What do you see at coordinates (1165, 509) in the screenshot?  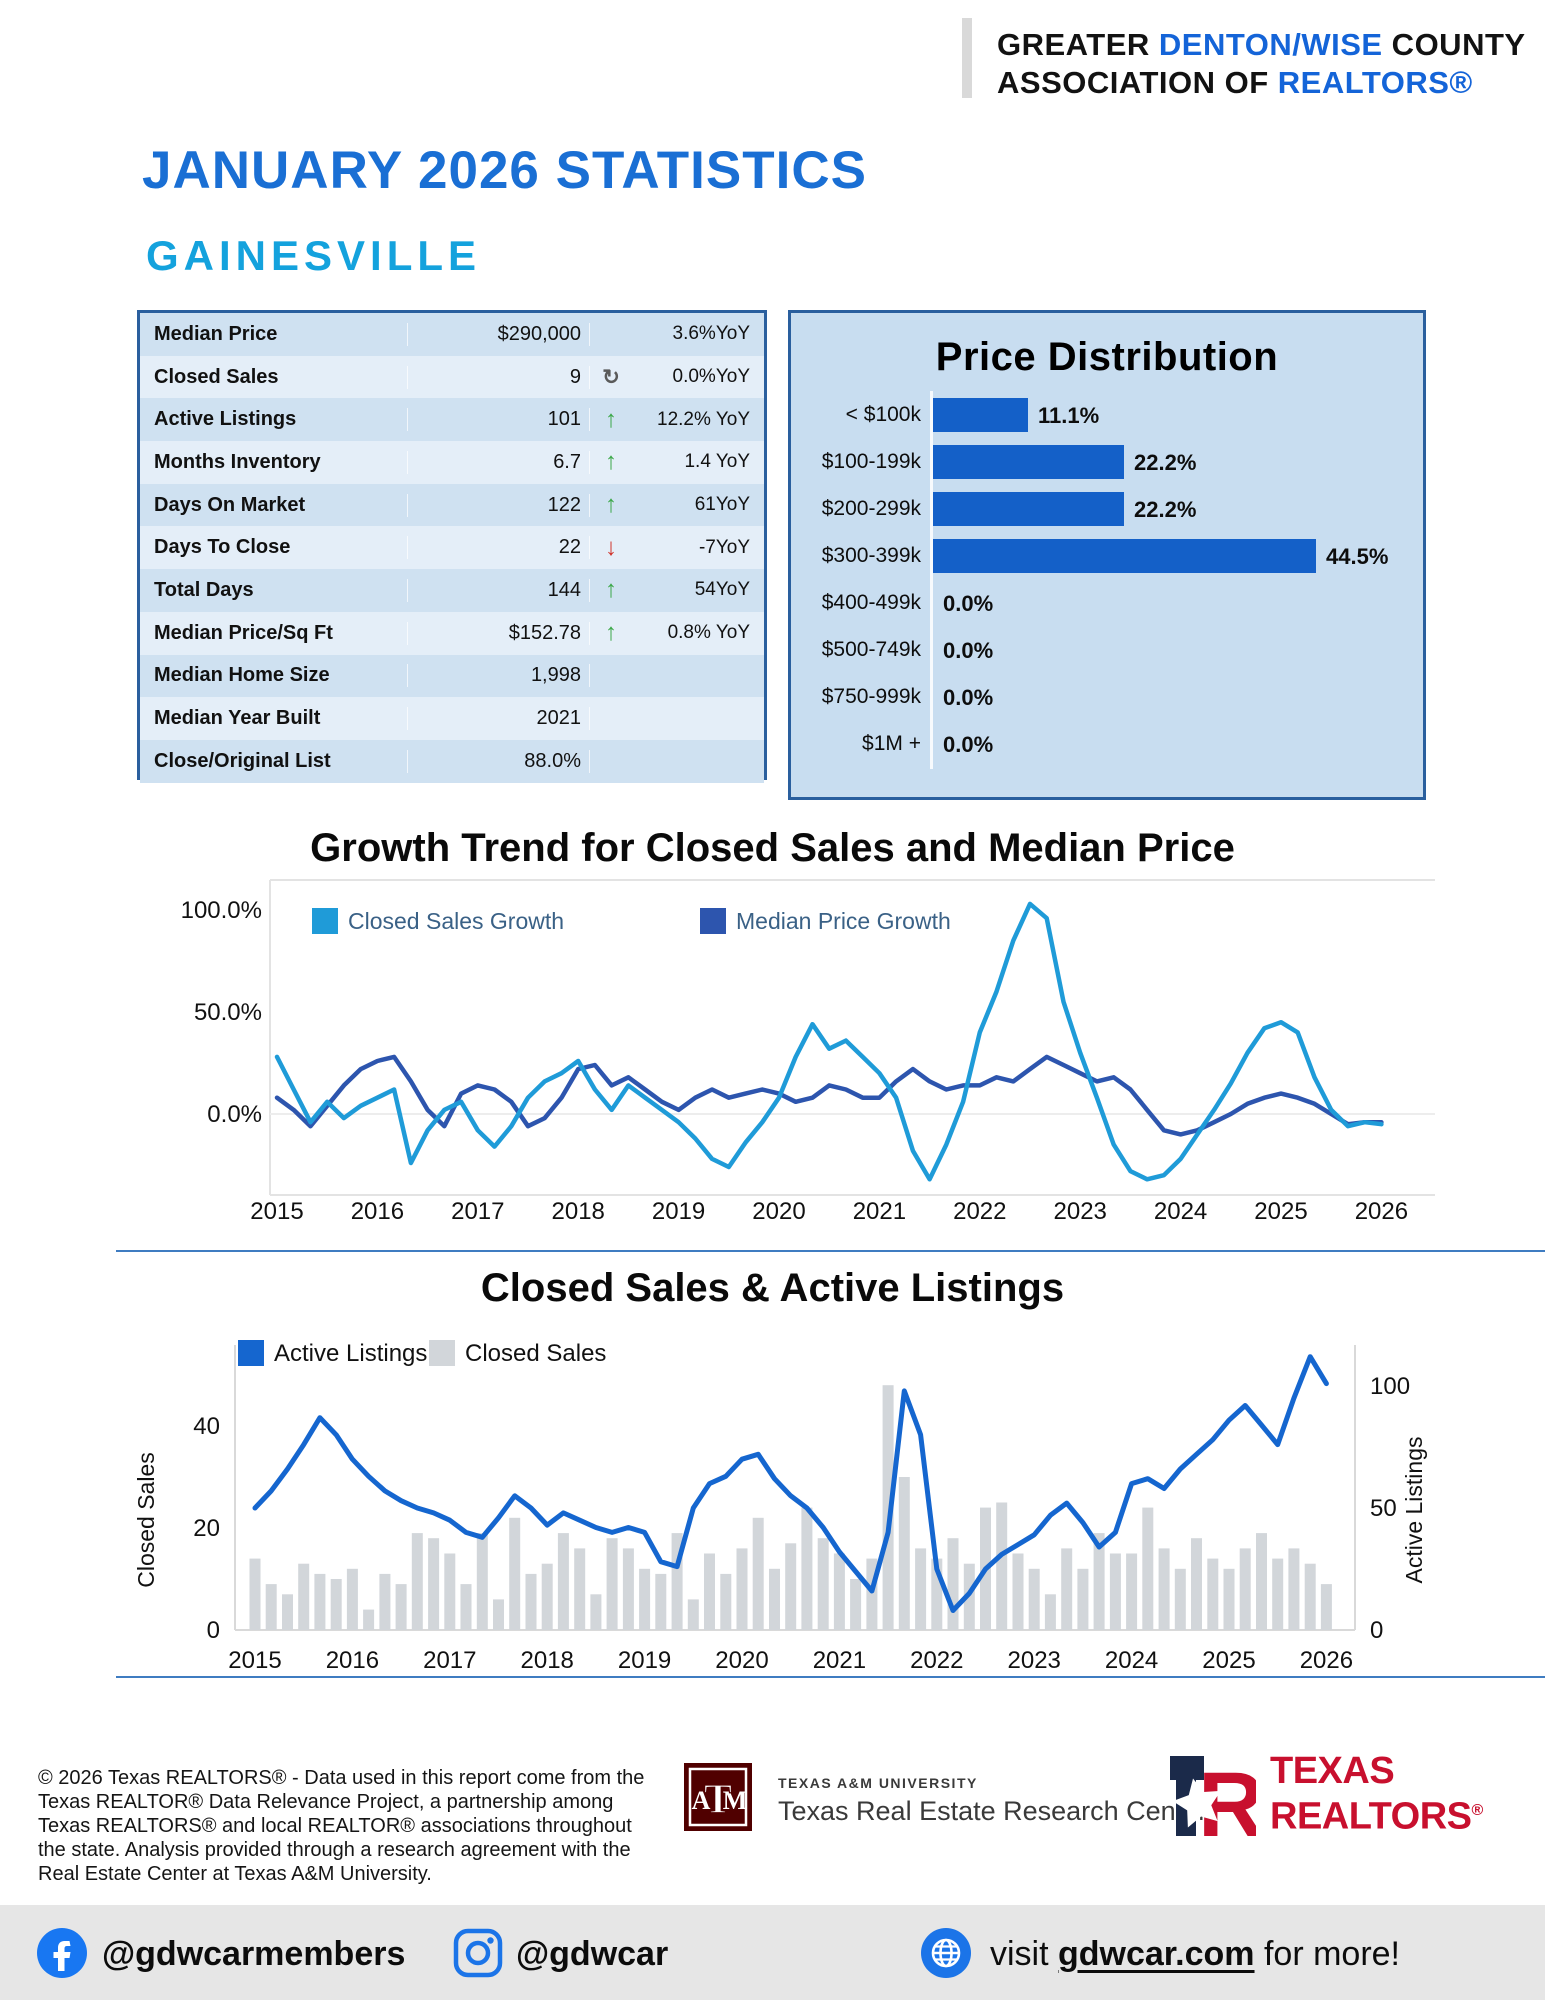 I see `price-bar-value: 22.2%` at bounding box center [1165, 509].